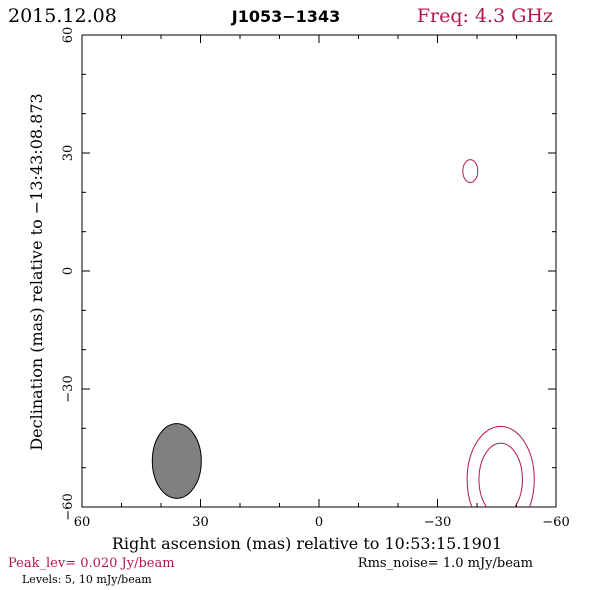  Describe the element at coordinates (445, 563) in the screenshot. I see `rms-noise: Rms_noise= 1.0 mJy/beam` at that location.